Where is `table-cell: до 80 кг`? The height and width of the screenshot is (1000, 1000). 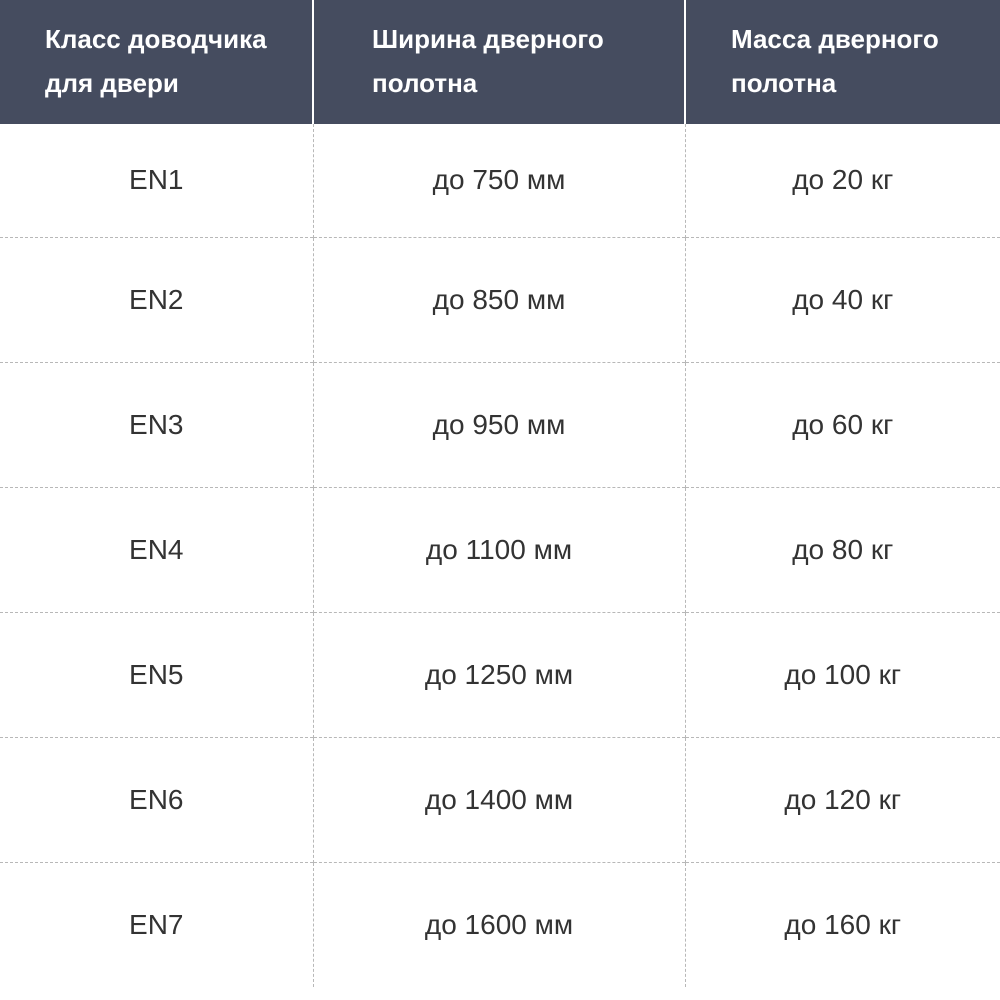
table-cell: до 80 кг is located at coordinates (842, 549).